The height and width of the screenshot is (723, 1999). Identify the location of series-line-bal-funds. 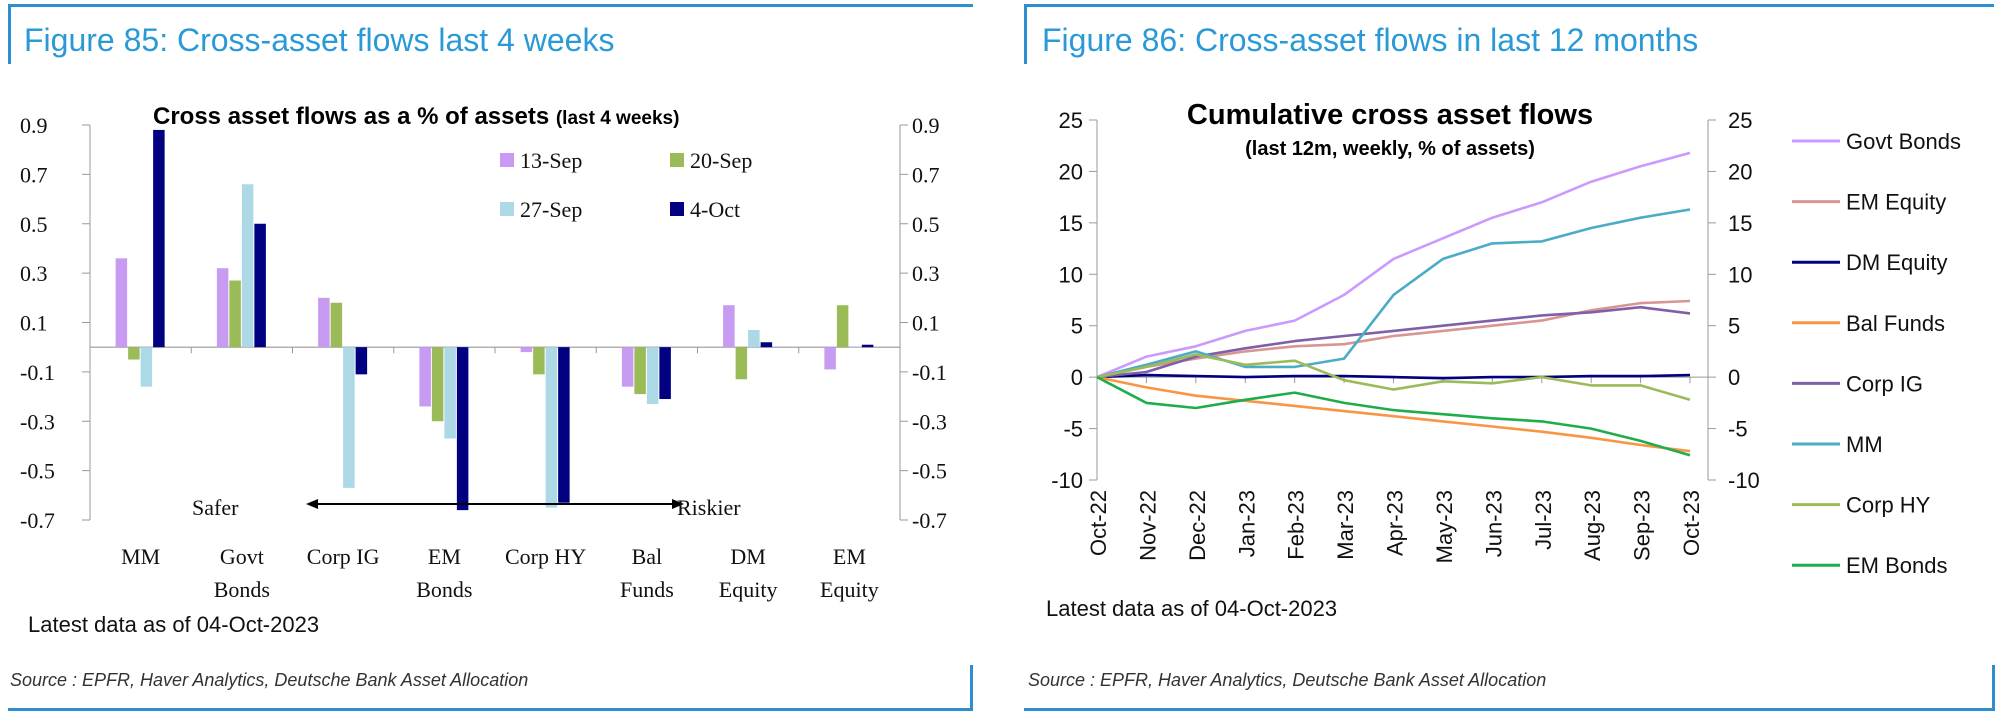
(1393, 414).